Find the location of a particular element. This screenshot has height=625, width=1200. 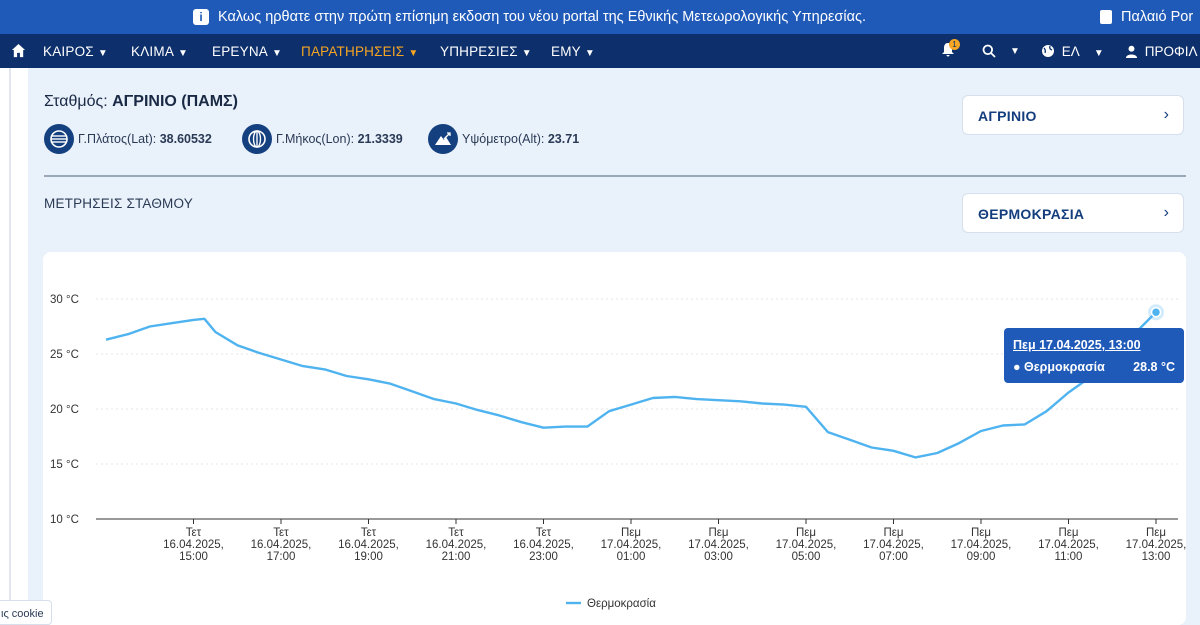

x-tick-label: 05:00 is located at coordinates (806, 557).